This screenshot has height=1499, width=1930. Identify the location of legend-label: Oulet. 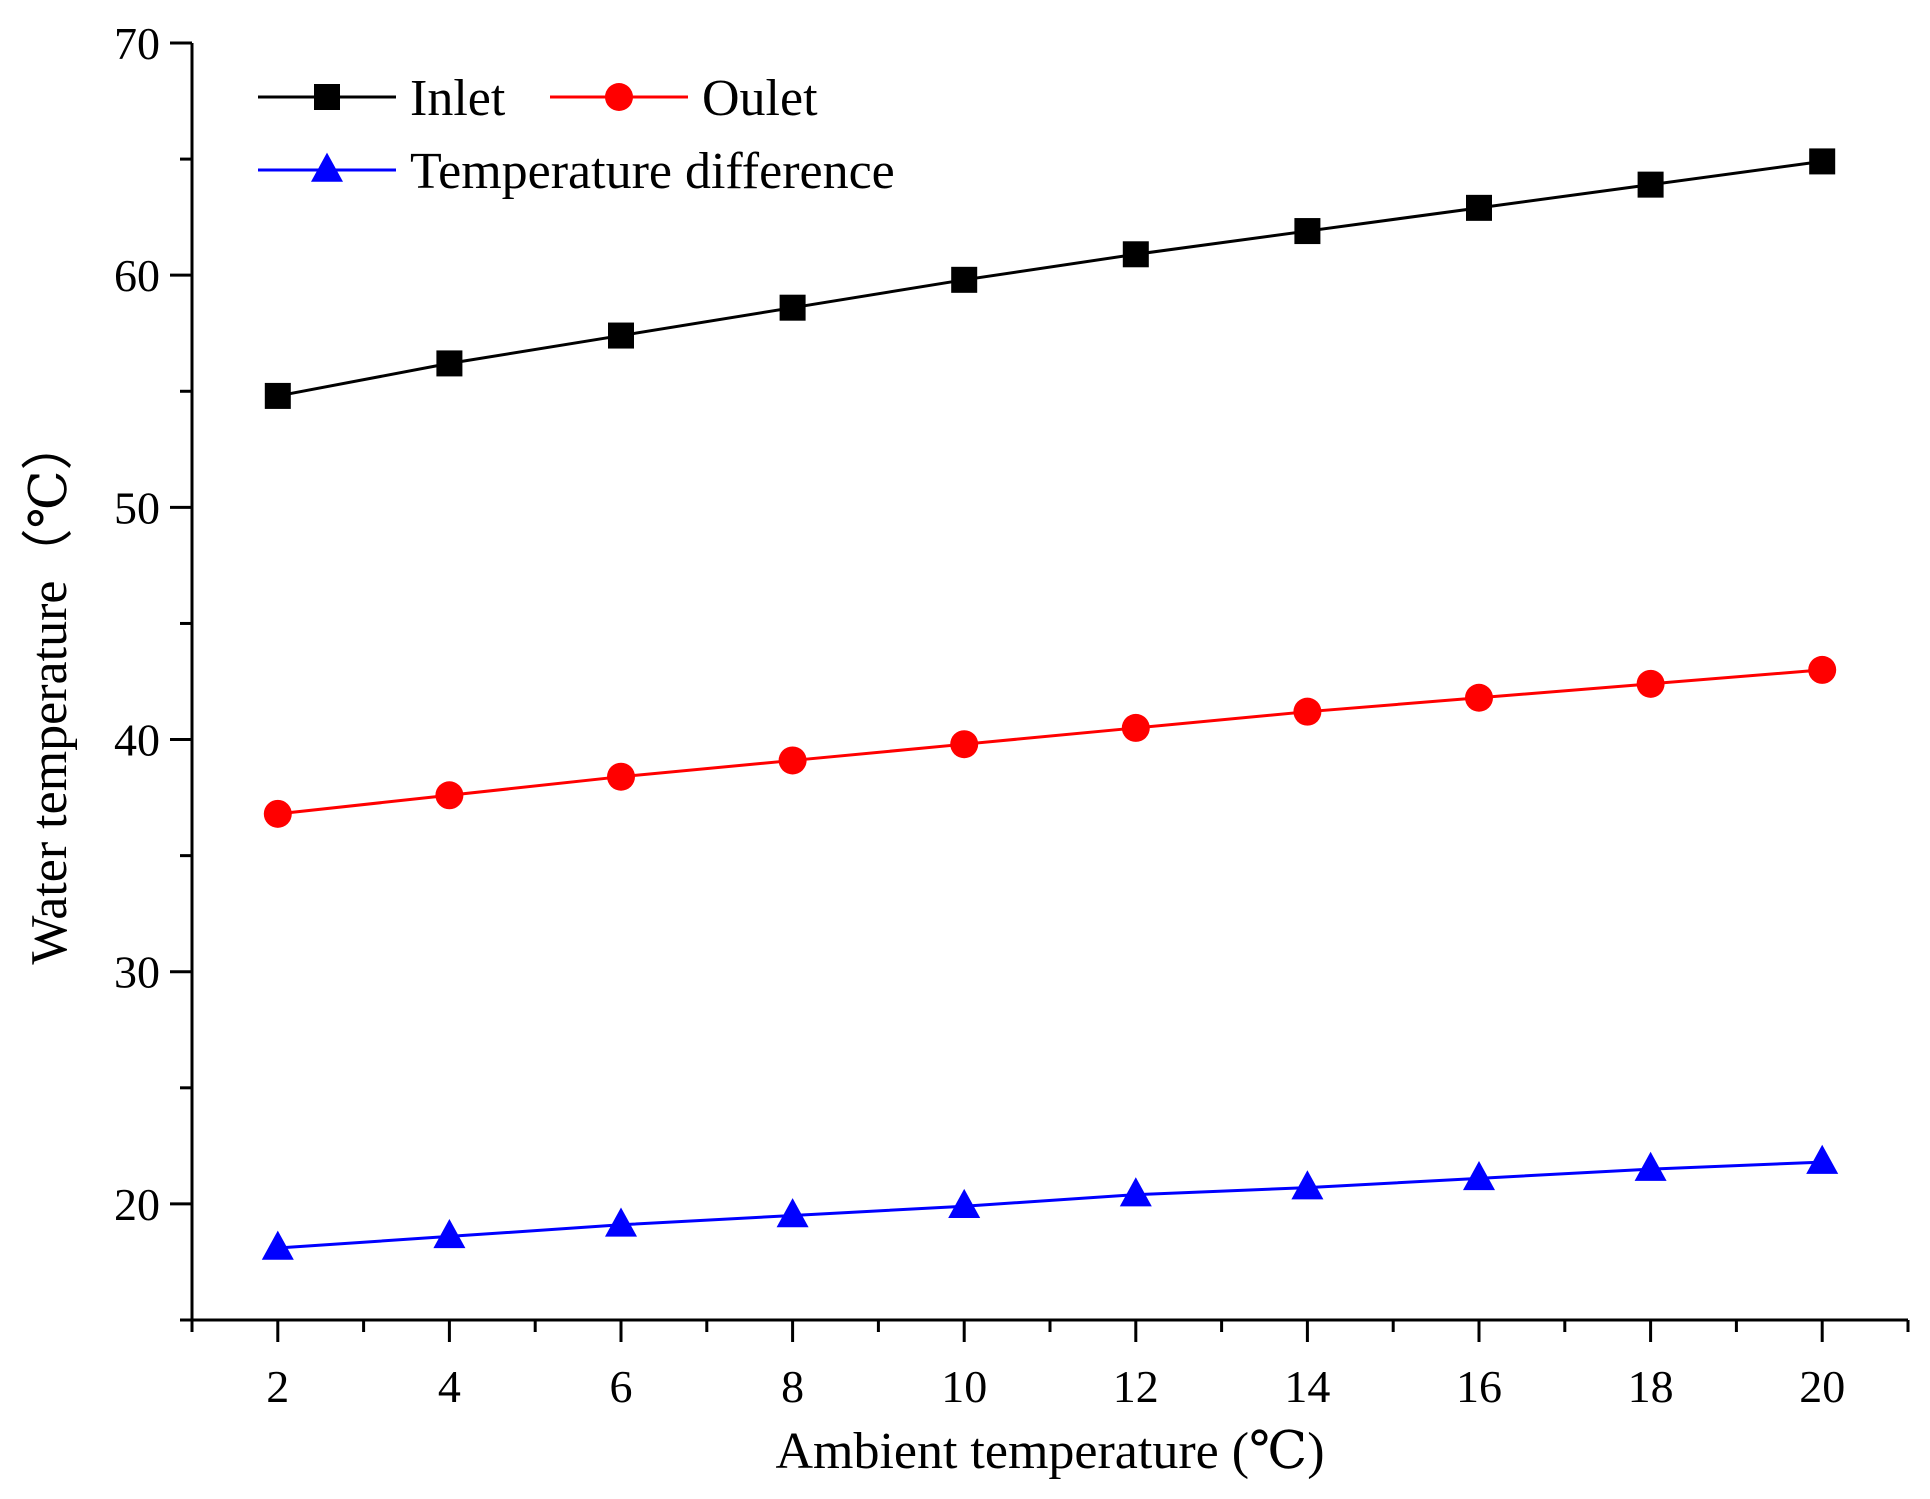
(760, 98).